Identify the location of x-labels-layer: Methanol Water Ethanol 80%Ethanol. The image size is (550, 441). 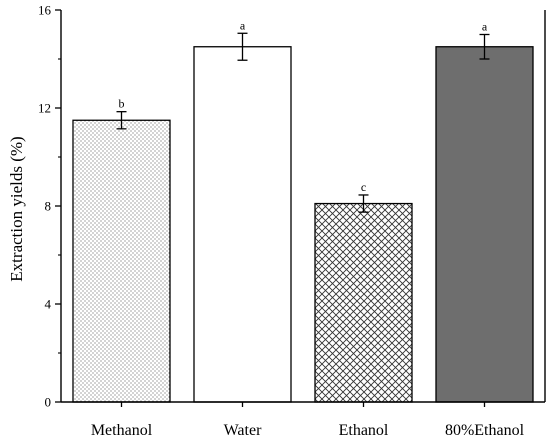
(308, 430).